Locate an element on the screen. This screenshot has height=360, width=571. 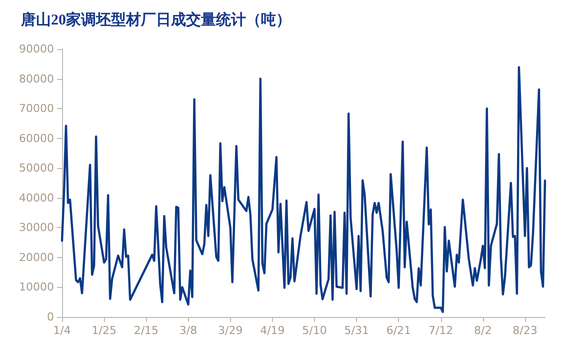
x-tick-label: 1/4 is located at coordinates (62, 330).